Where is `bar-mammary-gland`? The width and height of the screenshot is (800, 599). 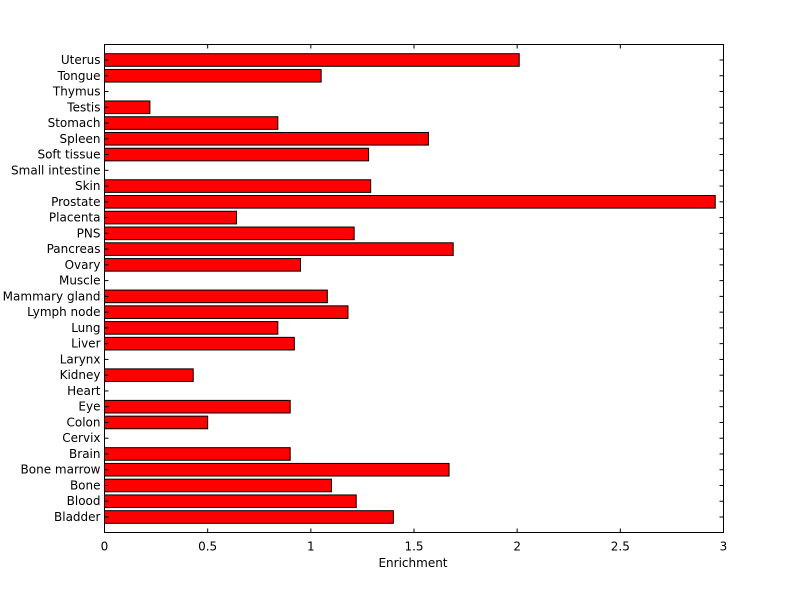 bar-mammary-gland is located at coordinates (216, 296).